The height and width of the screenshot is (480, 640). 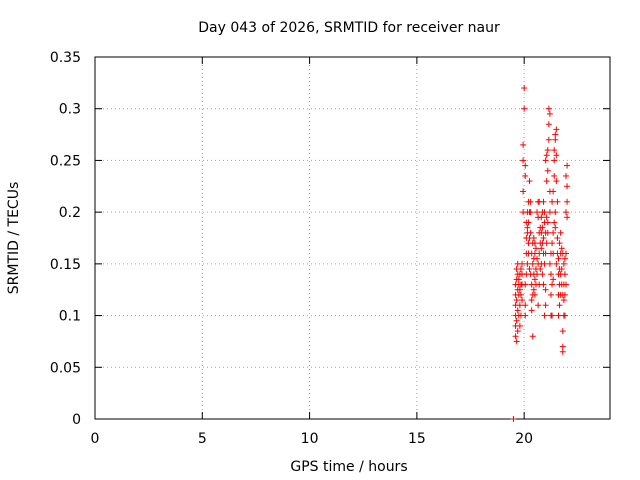 I want to click on y-tick-label: 0, so click(x=76, y=420).